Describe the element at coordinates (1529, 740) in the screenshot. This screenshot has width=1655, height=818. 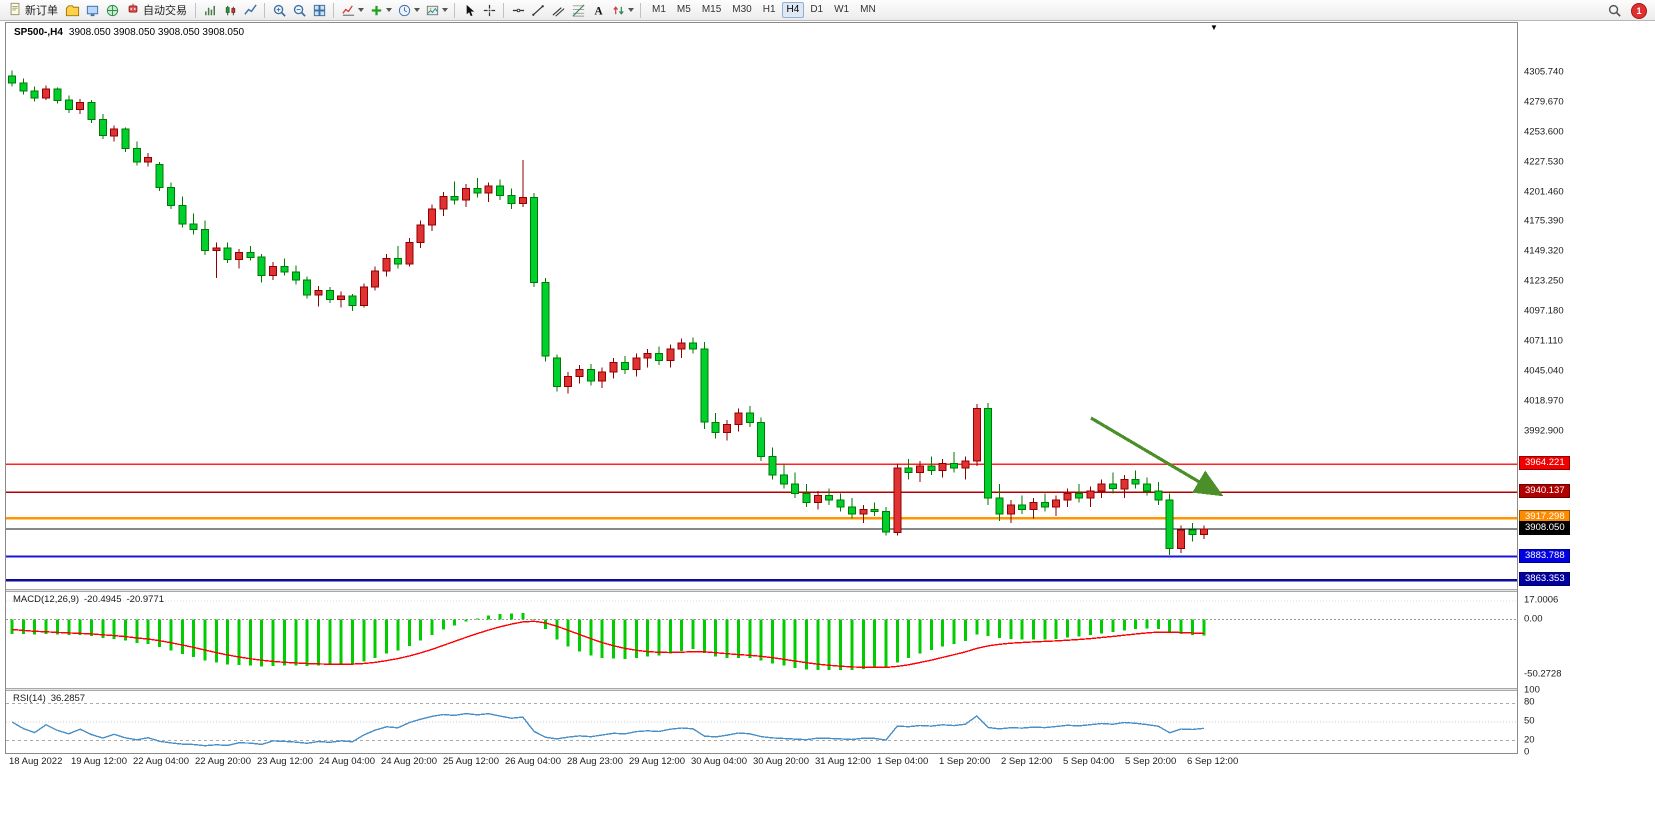
I see `rsi-axis-label: 20` at that location.